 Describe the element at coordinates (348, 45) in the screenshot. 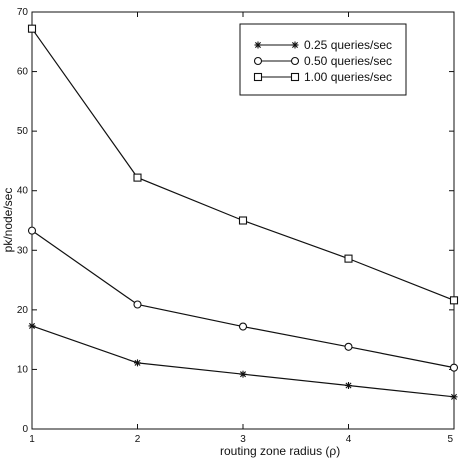

I see `legend-label: 0.25 queries/sec` at that location.